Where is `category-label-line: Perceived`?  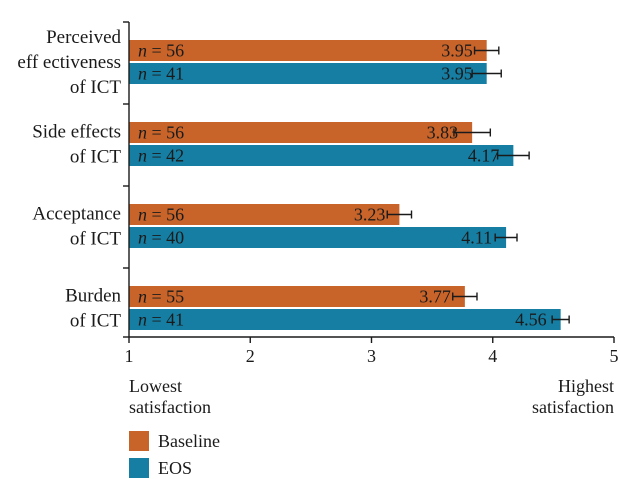
category-label-line: Perceived is located at coordinates (83, 37).